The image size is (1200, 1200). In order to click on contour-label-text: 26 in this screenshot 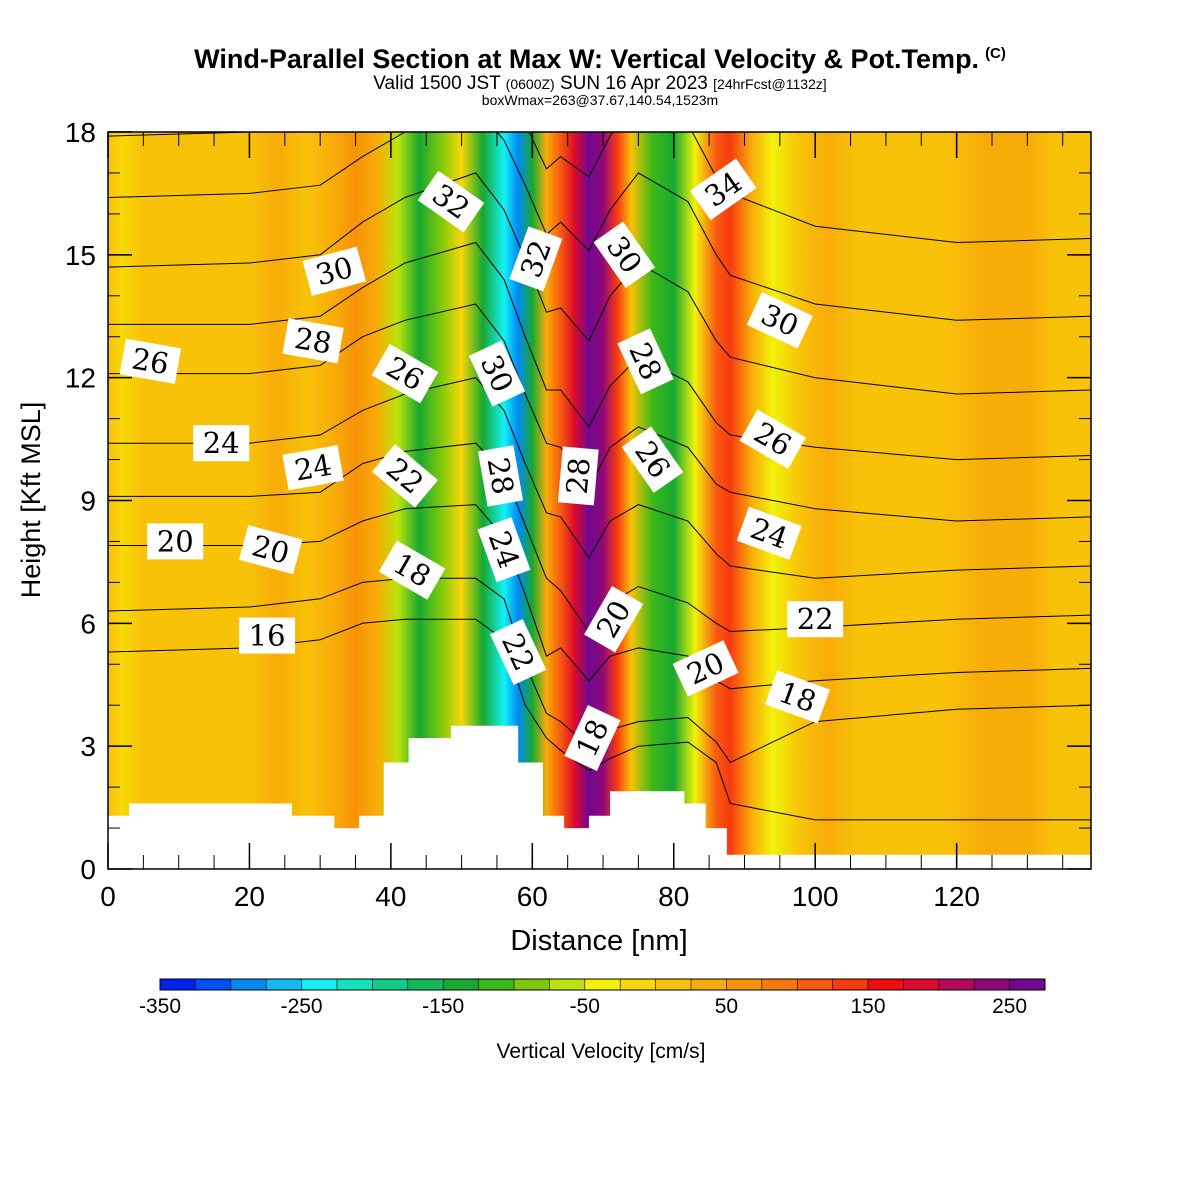, I will do `click(150, 361)`.